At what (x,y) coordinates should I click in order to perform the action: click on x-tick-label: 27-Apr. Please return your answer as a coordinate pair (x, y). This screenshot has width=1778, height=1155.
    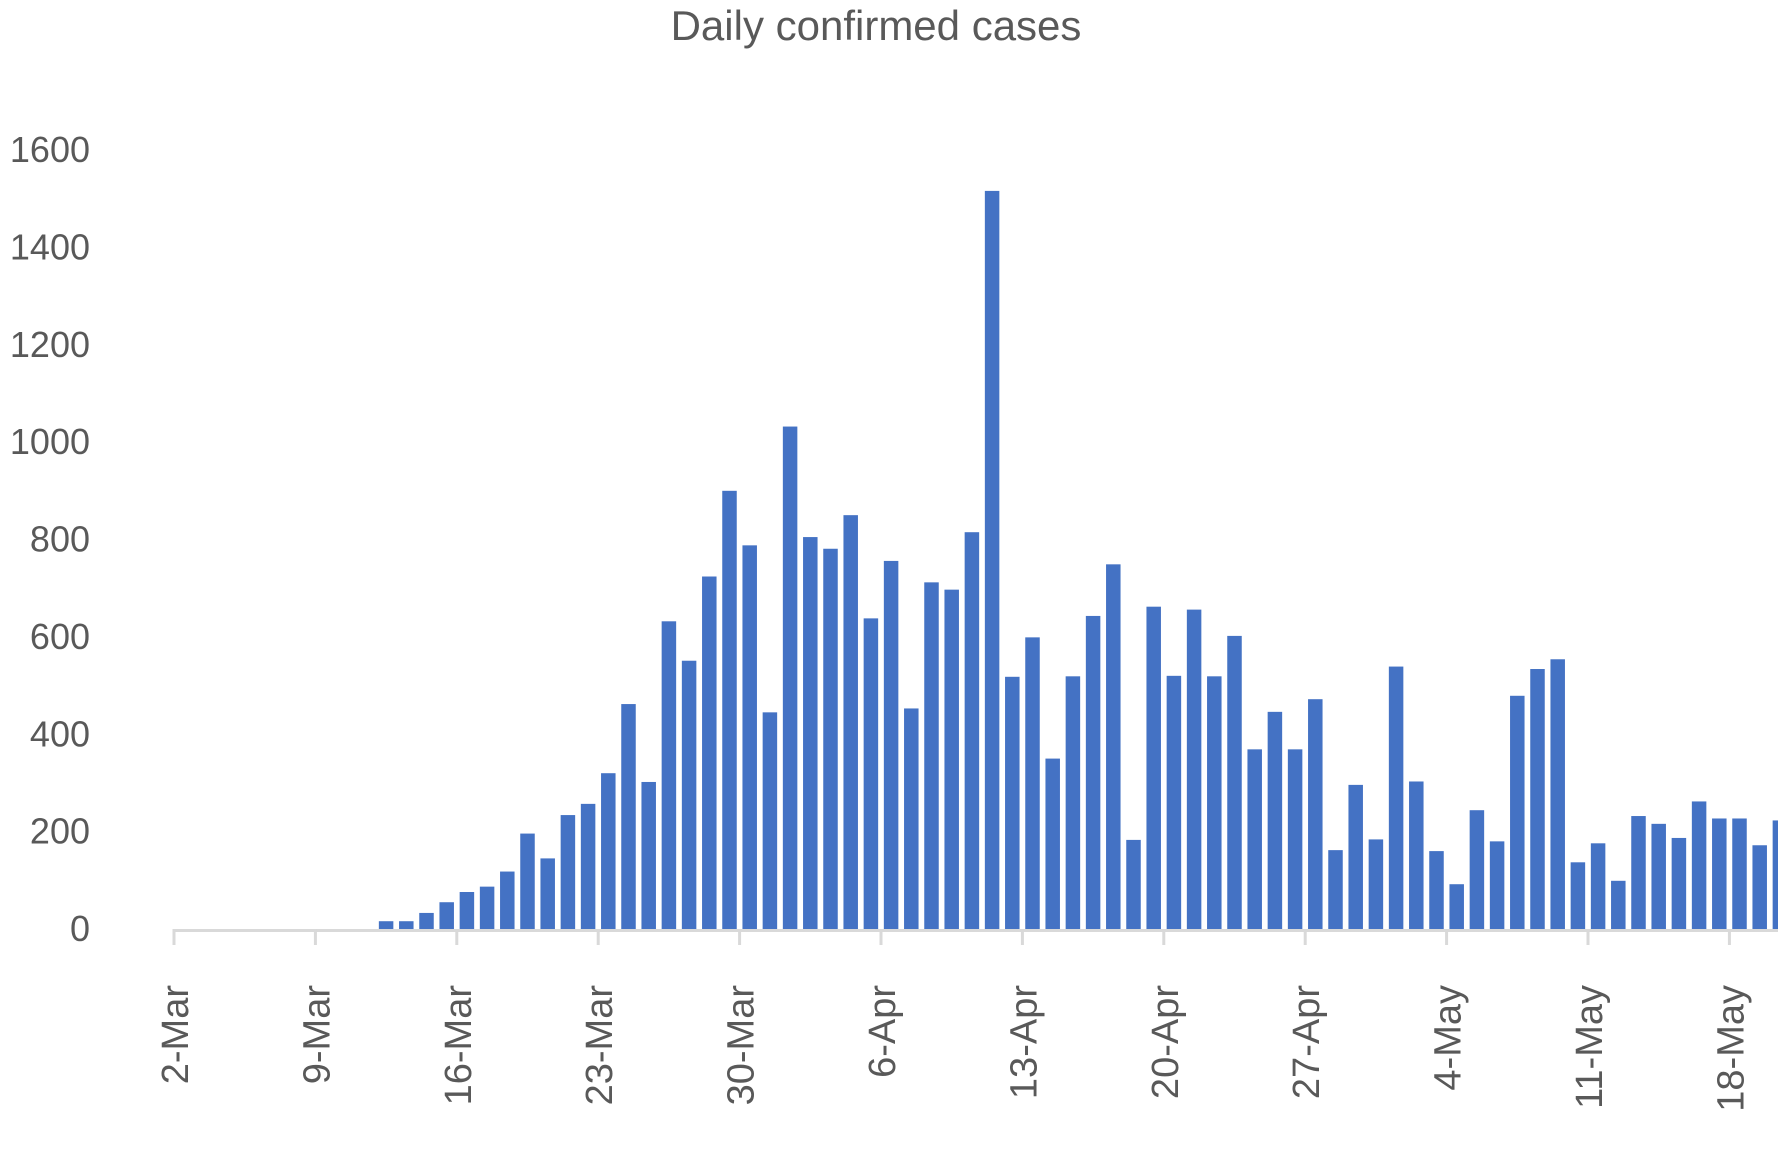
    Looking at the image, I should click on (1307, 1042).